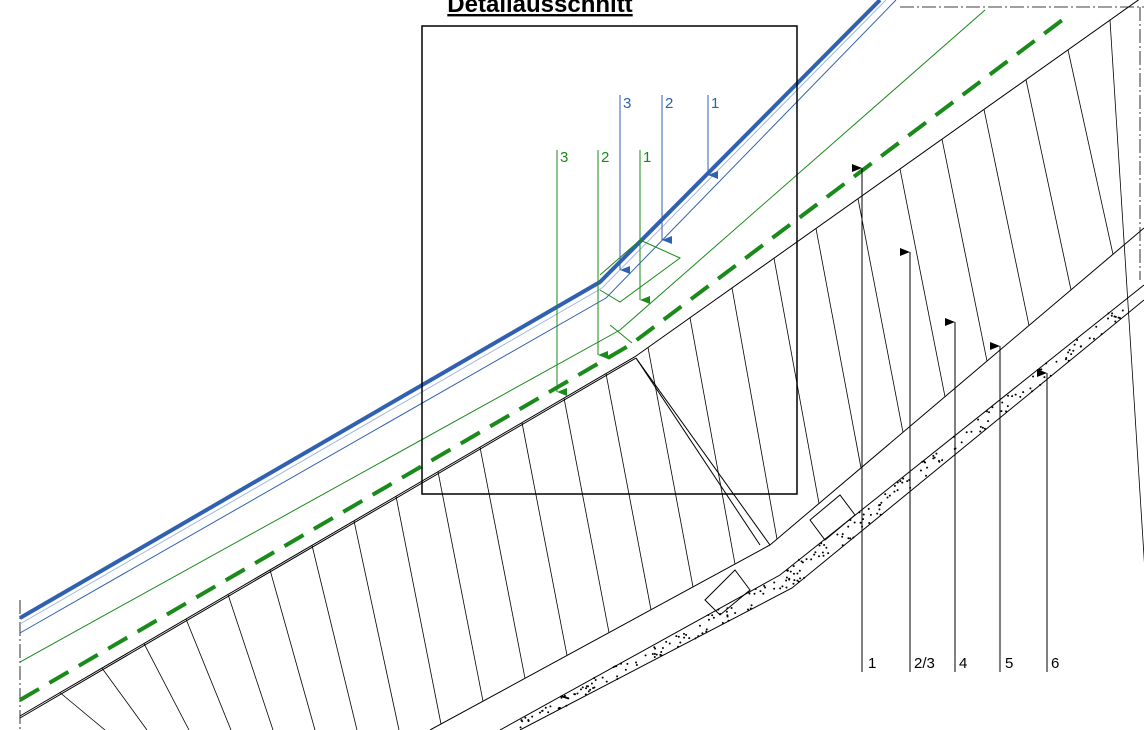 This screenshot has width=1144, height=730. I want to click on green-label: 1, so click(647, 157).